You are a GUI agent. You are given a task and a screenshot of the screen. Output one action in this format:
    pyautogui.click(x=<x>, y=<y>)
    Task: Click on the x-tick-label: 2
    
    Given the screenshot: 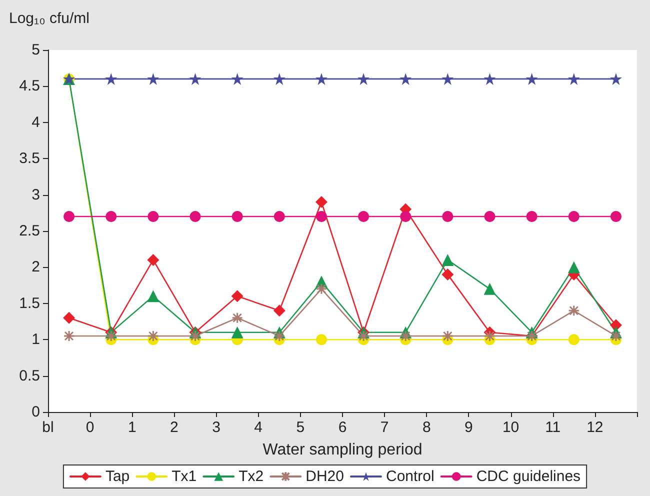 What is the action you would take?
    pyautogui.click(x=174, y=427)
    